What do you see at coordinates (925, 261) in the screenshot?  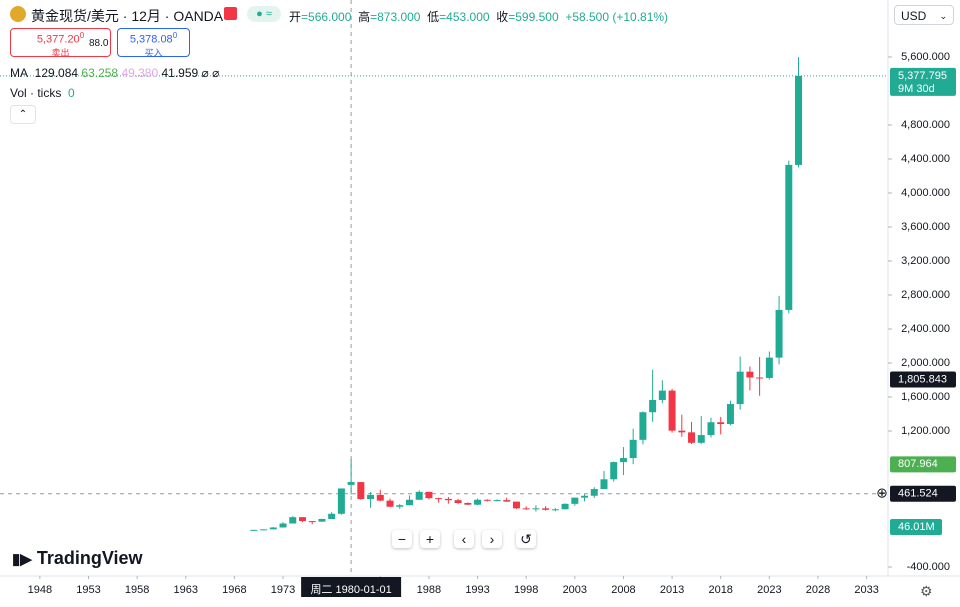 I see `y-tick-label: 3,200.000` at bounding box center [925, 261].